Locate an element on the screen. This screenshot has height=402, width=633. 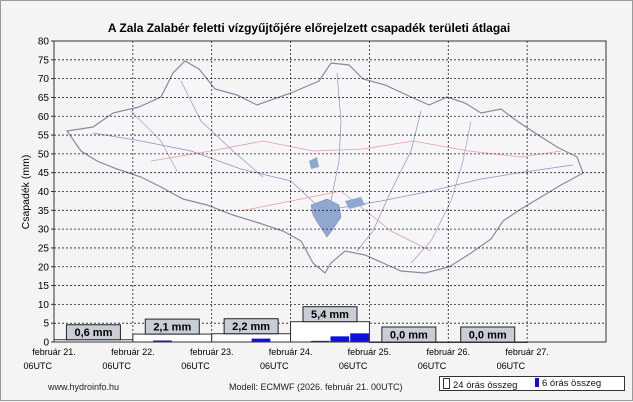
y-tick-label: 45 is located at coordinates (44, 173).